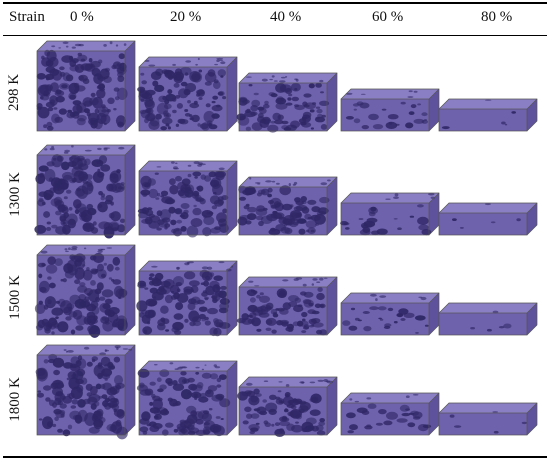 The height and width of the screenshot is (460, 550). What do you see at coordinates (286, 17) in the screenshot?
I see `column-header-40: 40 %` at bounding box center [286, 17].